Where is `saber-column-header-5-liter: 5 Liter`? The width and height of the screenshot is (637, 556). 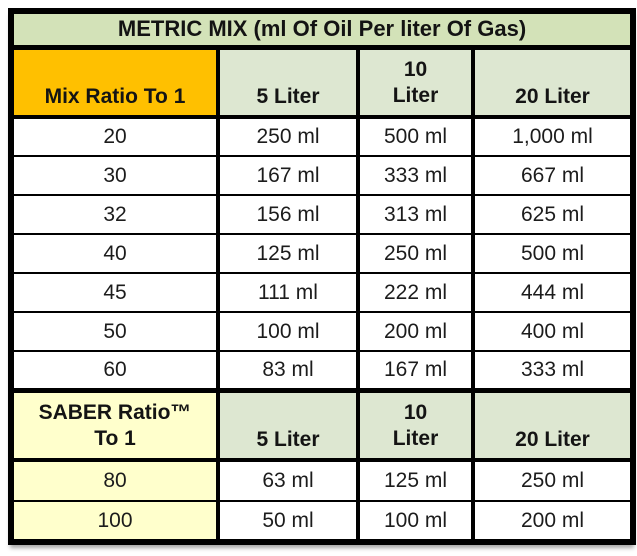
saber-column-header-5-liter: 5 Liter is located at coordinates (288, 424).